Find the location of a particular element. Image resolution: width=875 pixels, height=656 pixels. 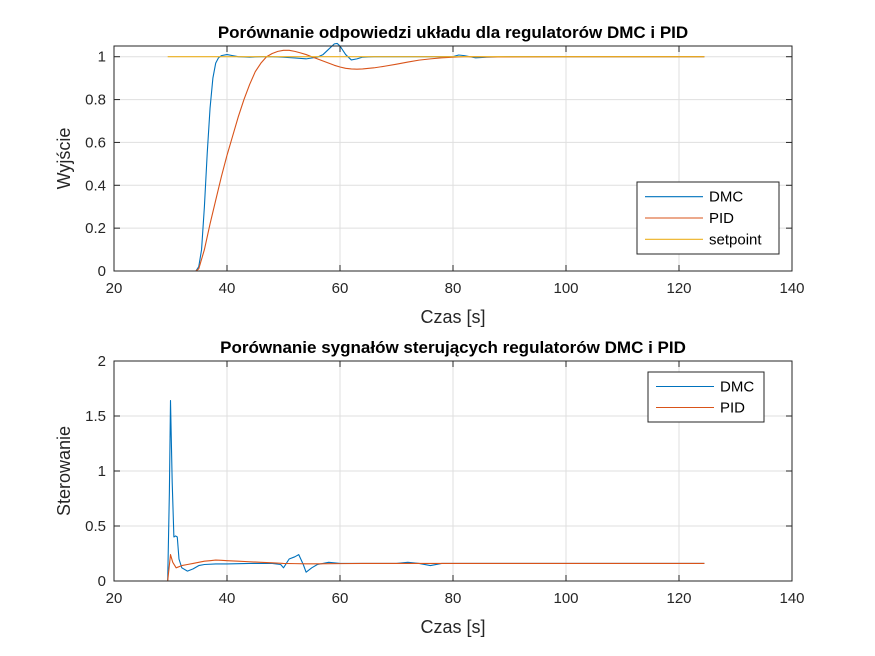

y-tick-label: 0.6 is located at coordinates (95, 142).